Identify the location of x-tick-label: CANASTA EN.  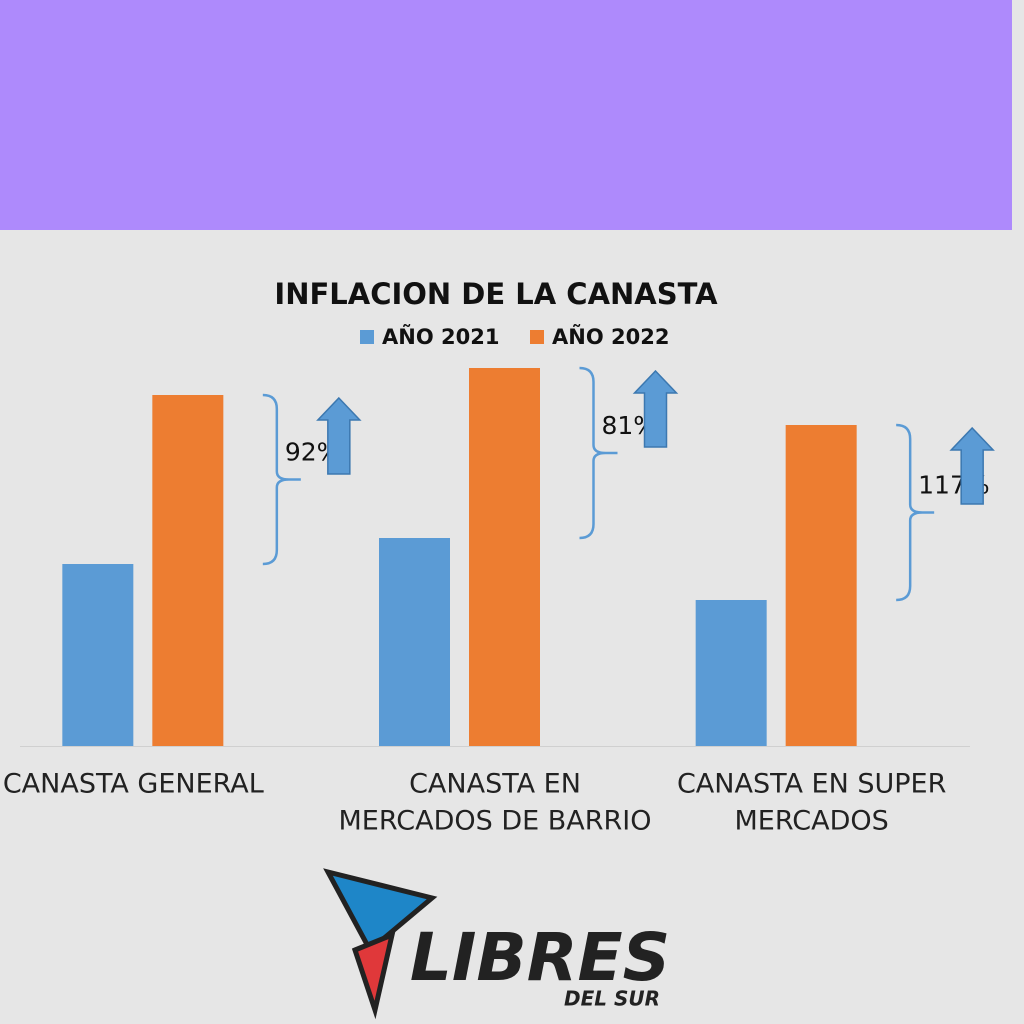
(495, 784).